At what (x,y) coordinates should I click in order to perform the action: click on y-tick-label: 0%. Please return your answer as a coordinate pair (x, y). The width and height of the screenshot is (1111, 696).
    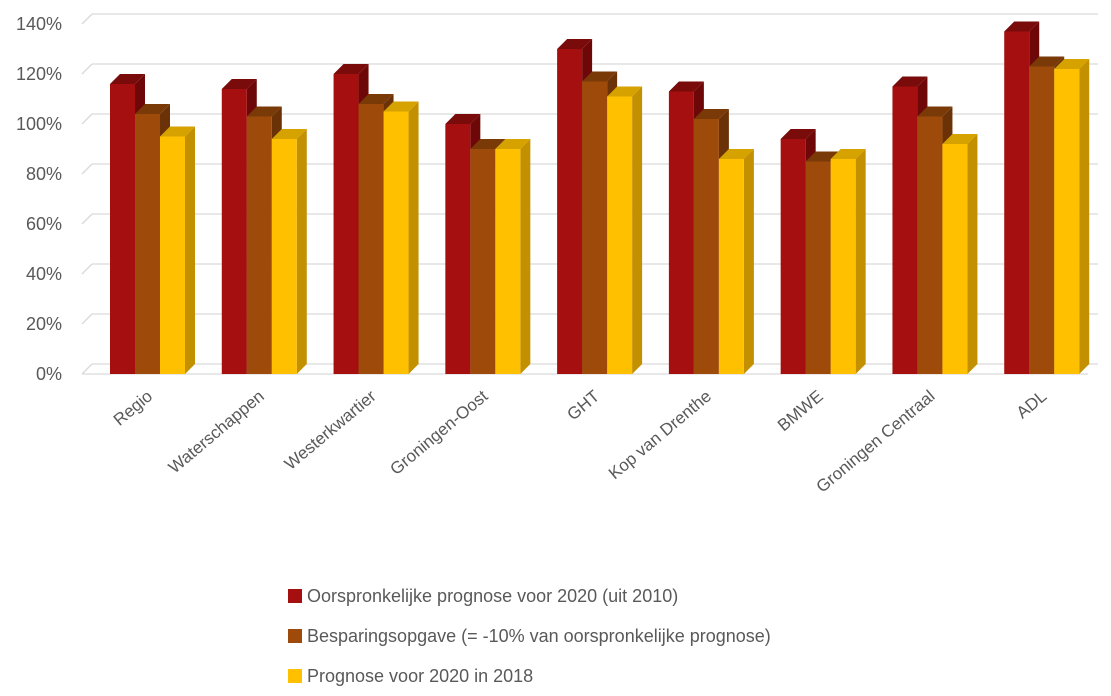
    Looking at the image, I should click on (49, 374).